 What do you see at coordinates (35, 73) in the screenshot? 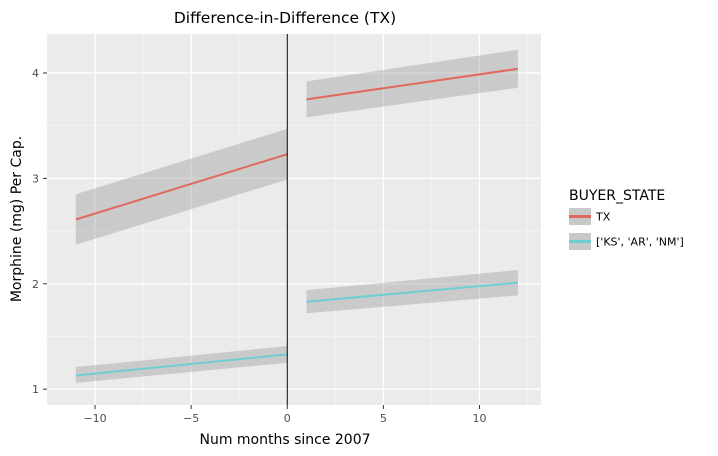
I see `y-tick-label: 4` at bounding box center [35, 73].